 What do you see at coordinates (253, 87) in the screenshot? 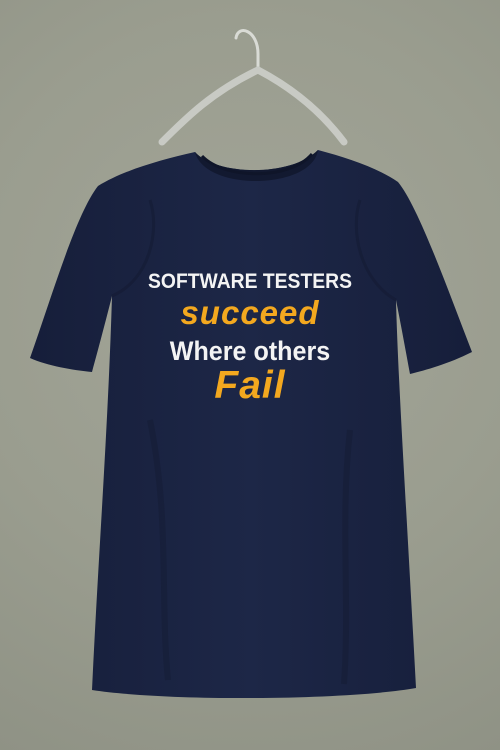
I see `hanger` at bounding box center [253, 87].